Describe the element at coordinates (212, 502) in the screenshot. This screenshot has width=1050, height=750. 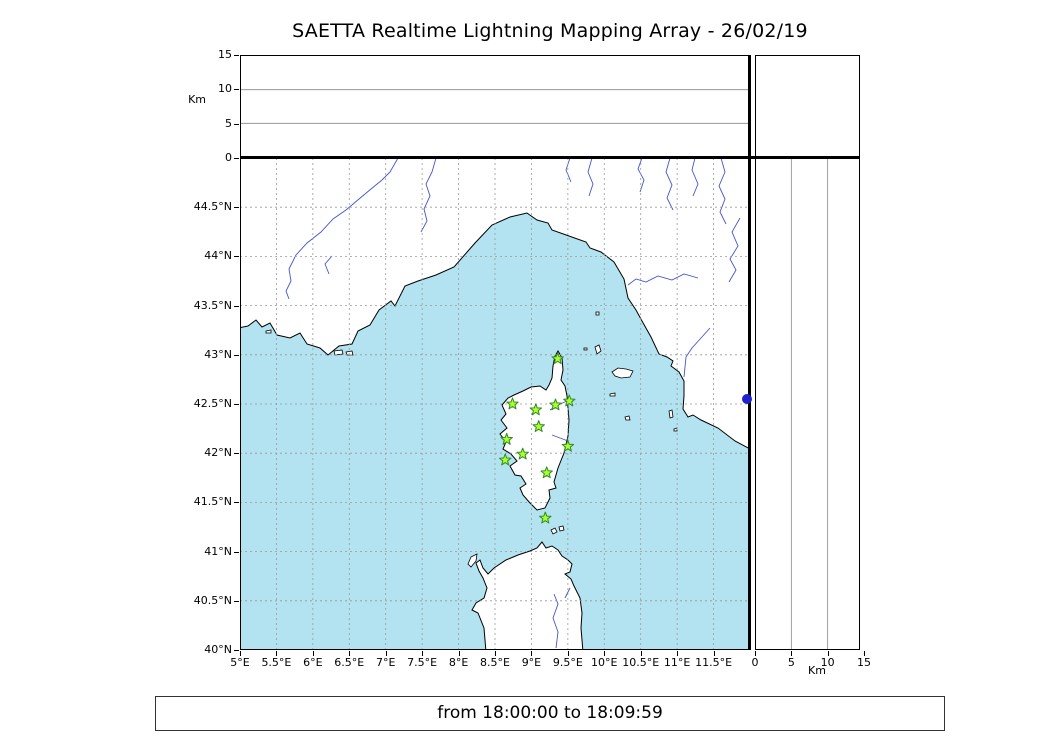
I see `lat-tick-label: 41.5°N` at that location.